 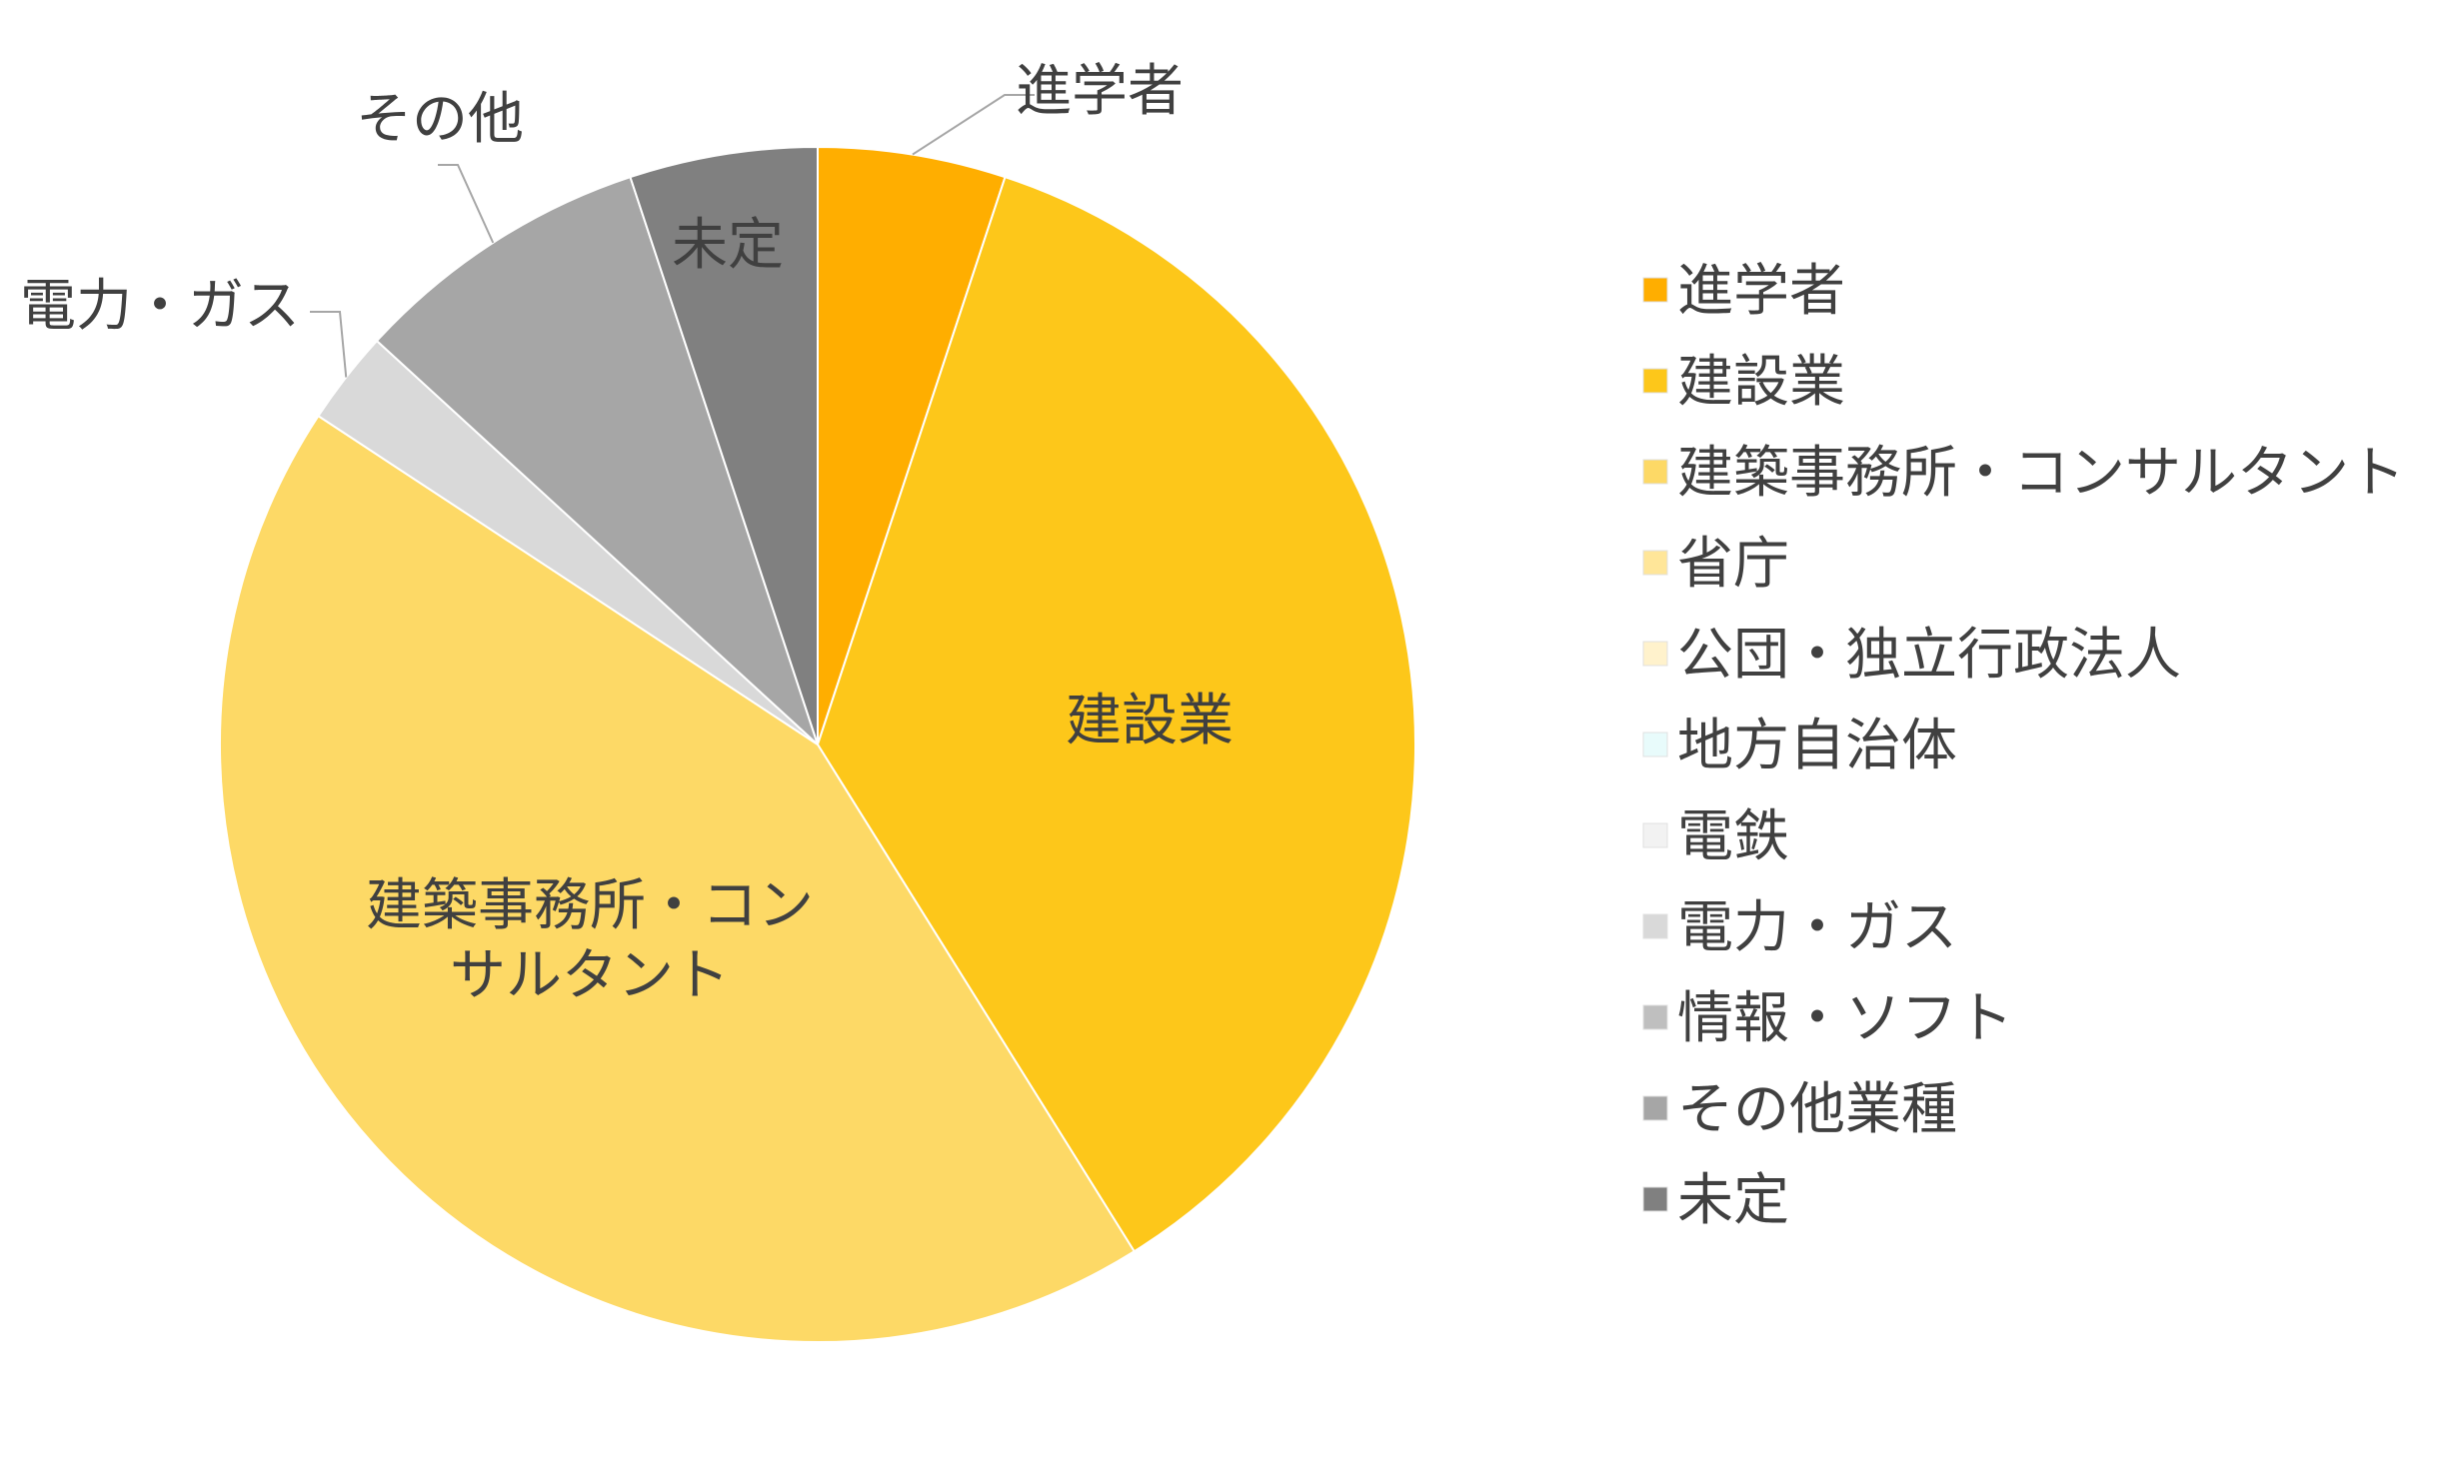 I want to click on slice-label-line: 進学者, so click(x=1100, y=91).